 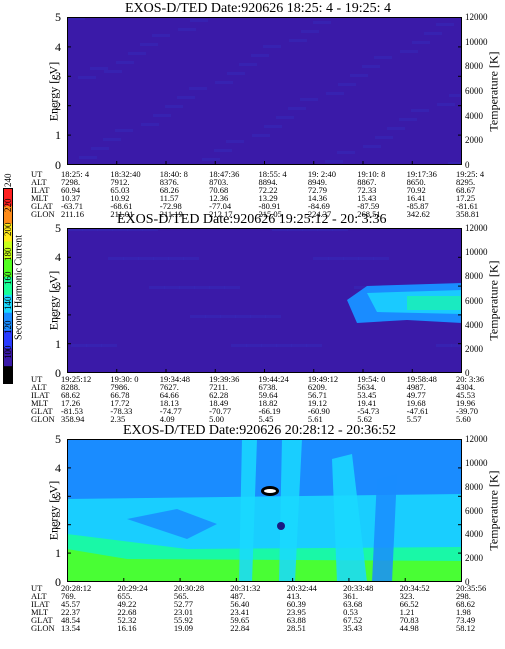 I want to click on info-cell: -80.91, so click(x=269, y=206).